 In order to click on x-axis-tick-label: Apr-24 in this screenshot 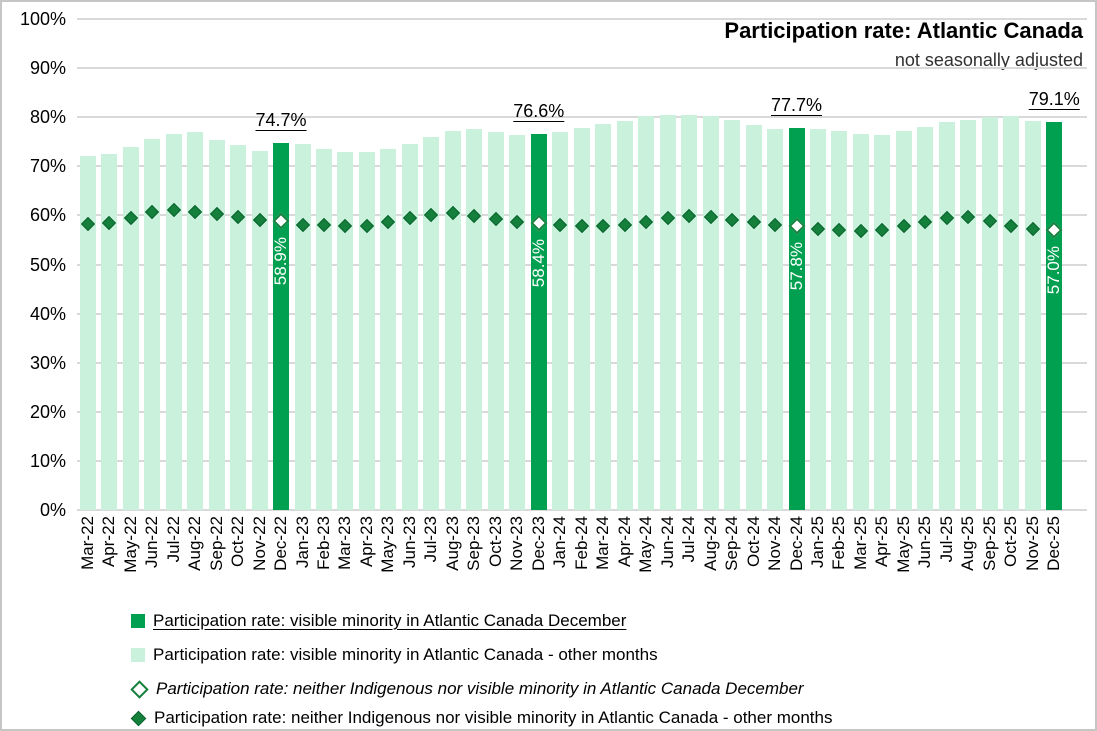, I will do `click(624, 542)`.